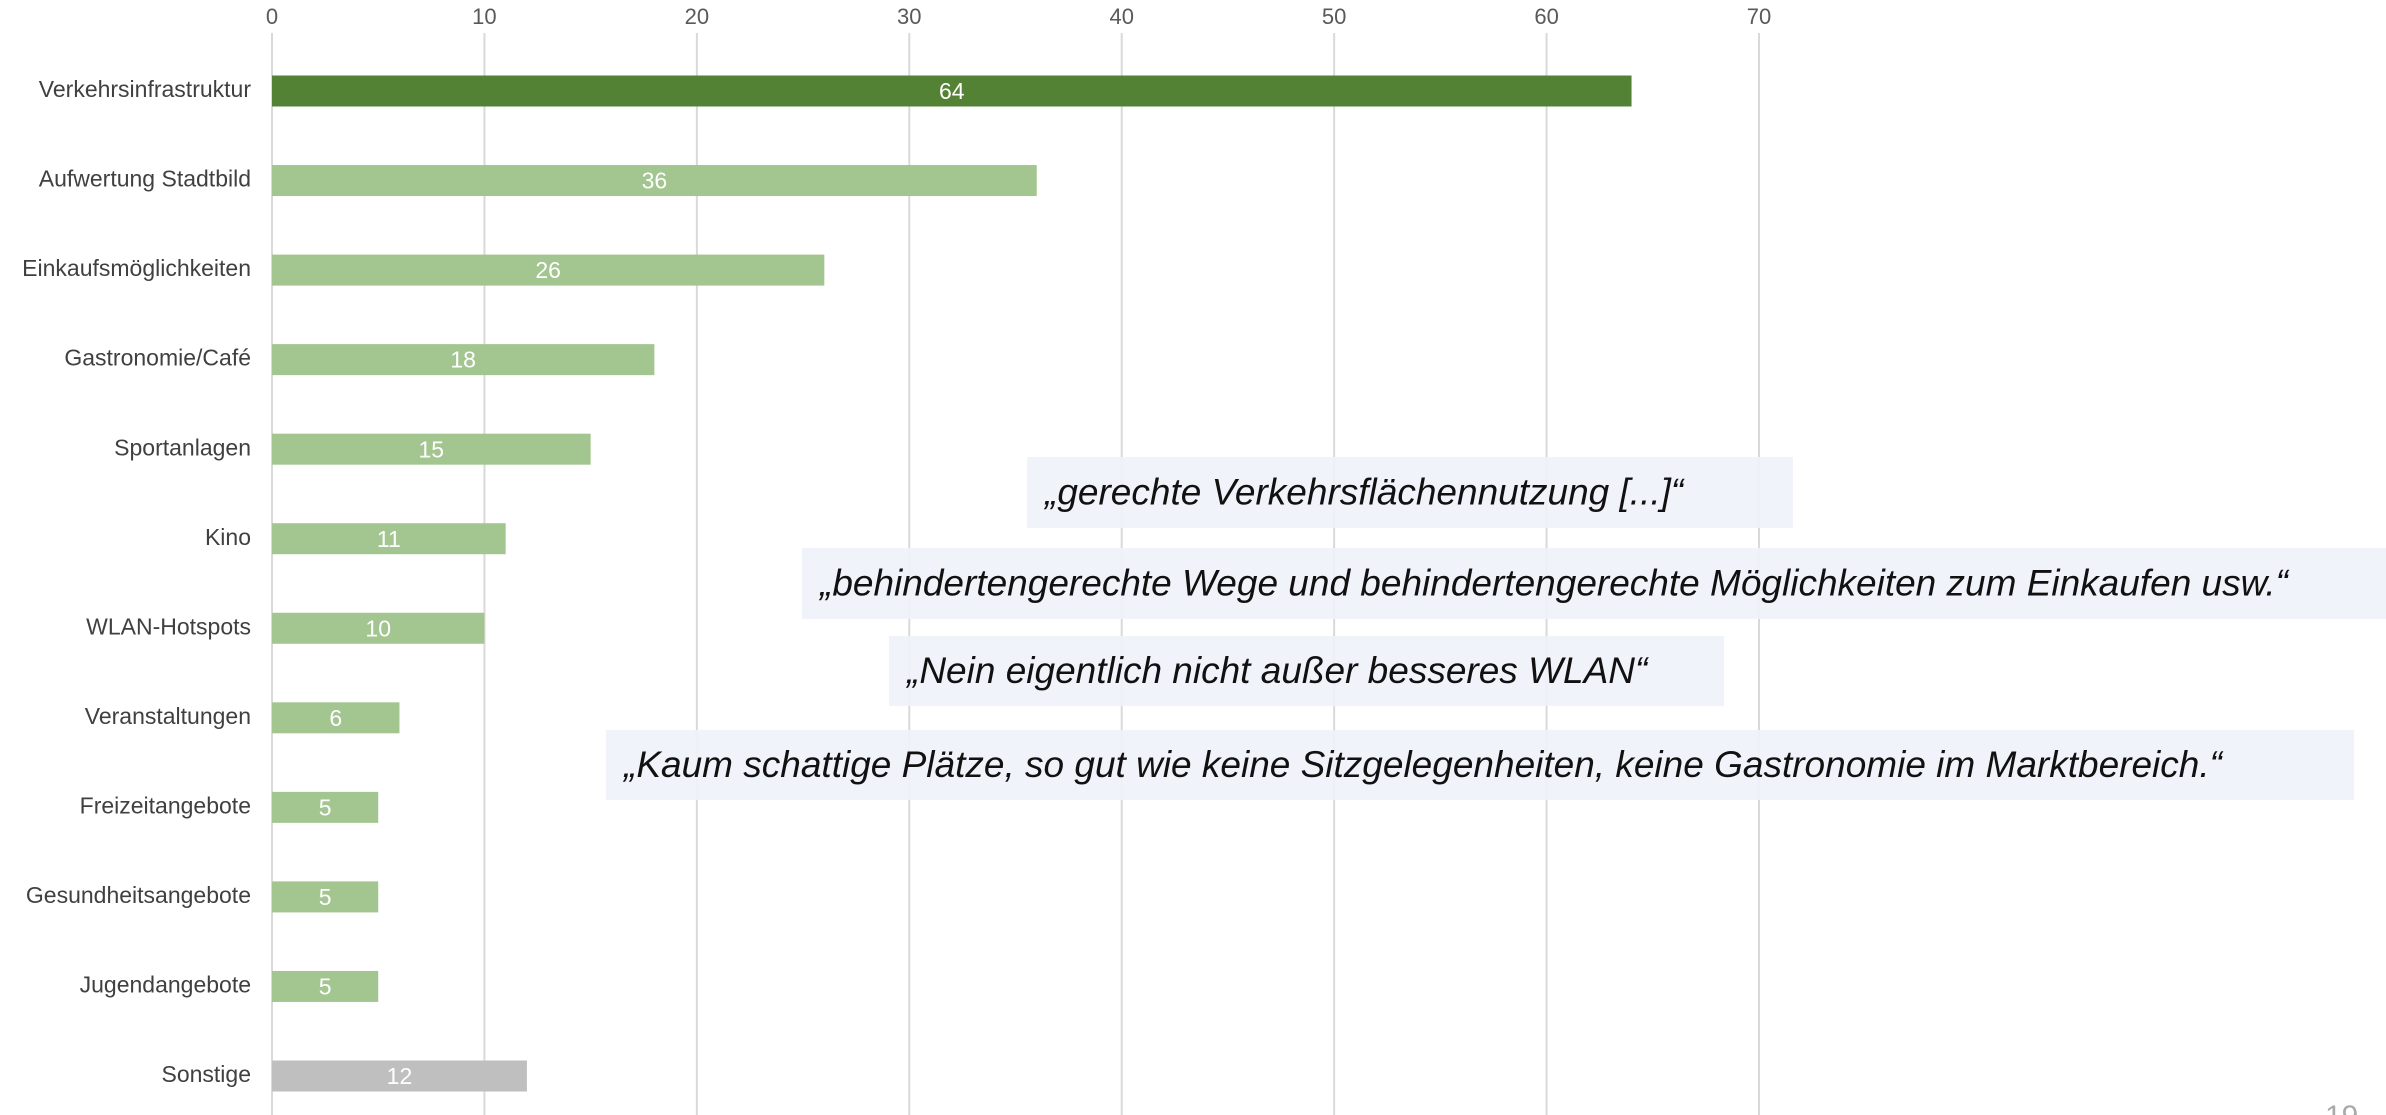  What do you see at coordinates (909, 16) in the screenshot?
I see `x-tick-label: 30` at bounding box center [909, 16].